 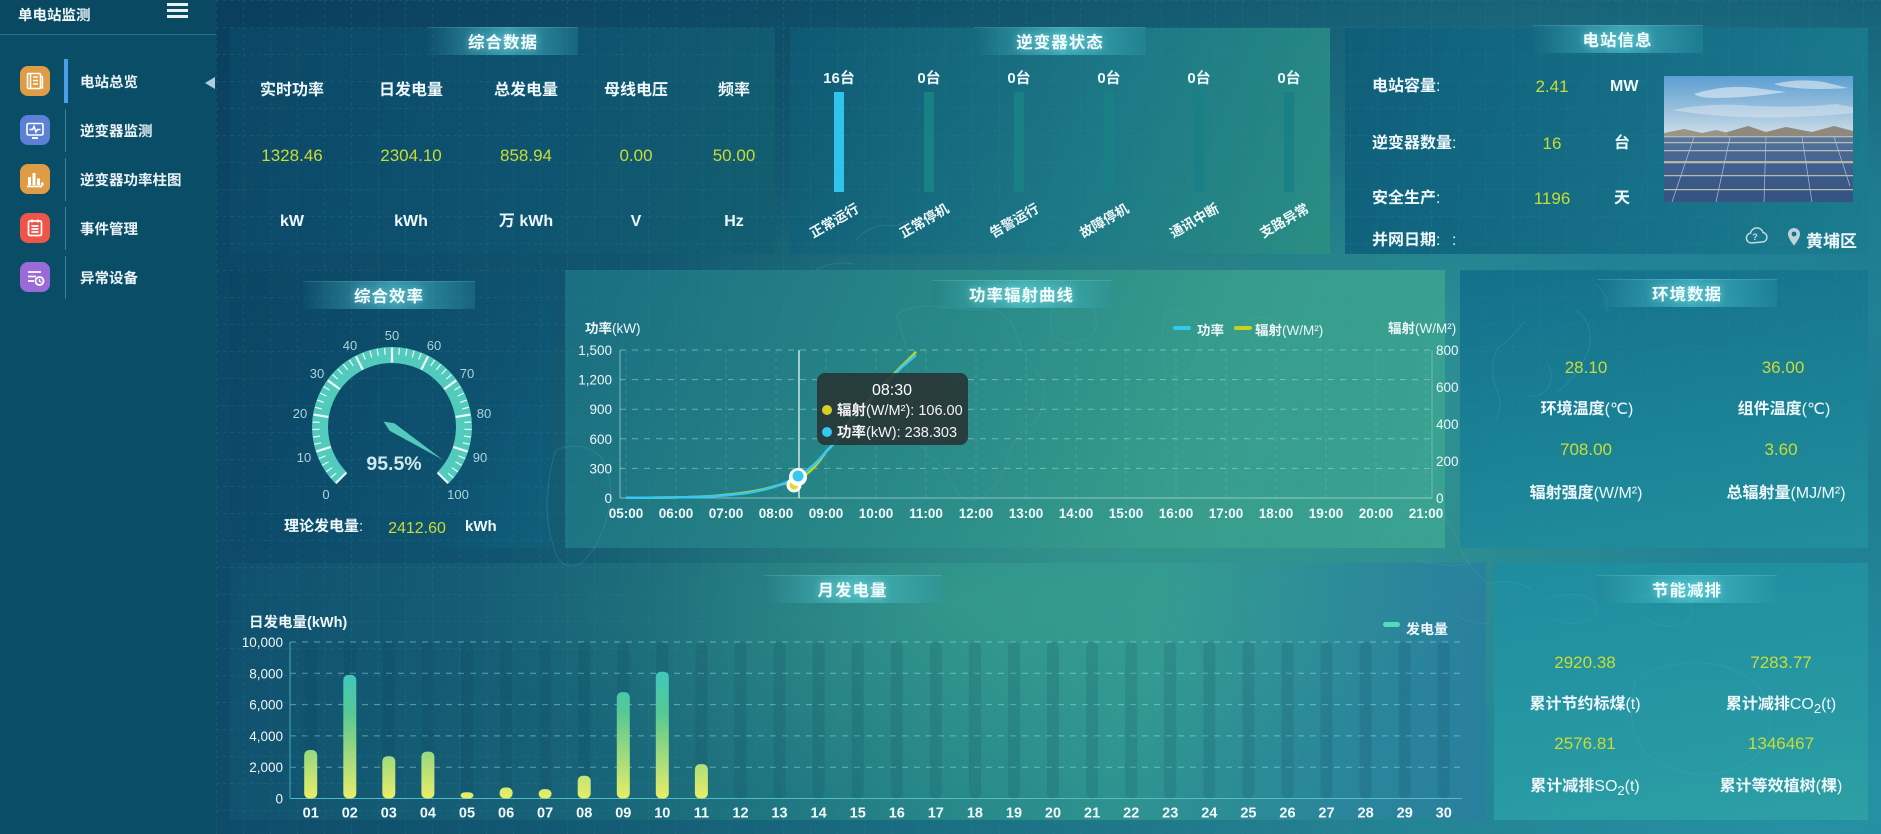 What do you see at coordinates (1226, 512) in the screenshot?
I see `svg-text: 17:00` at bounding box center [1226, 512].